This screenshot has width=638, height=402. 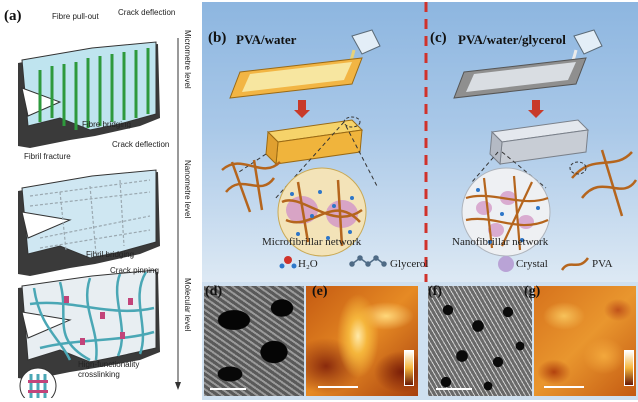 I want to click on micrometre-block, so click(x=89, y=94).